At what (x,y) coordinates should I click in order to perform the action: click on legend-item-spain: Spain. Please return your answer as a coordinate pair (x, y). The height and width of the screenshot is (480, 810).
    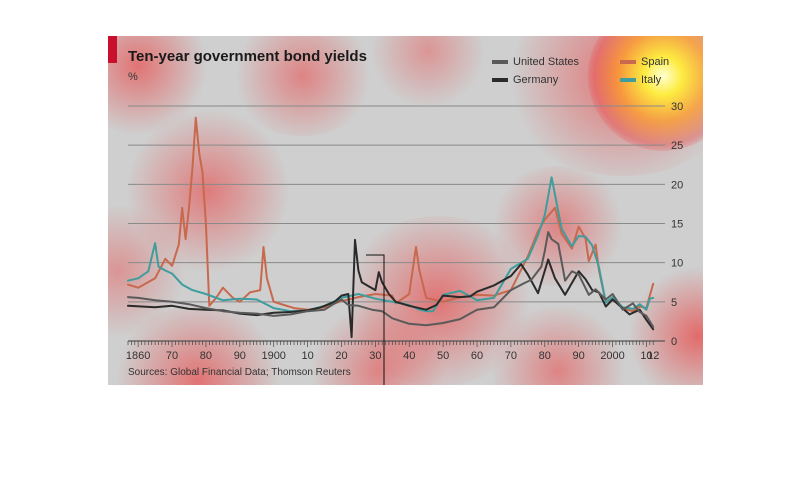
    Looking at the image, I should click on (644, 62).